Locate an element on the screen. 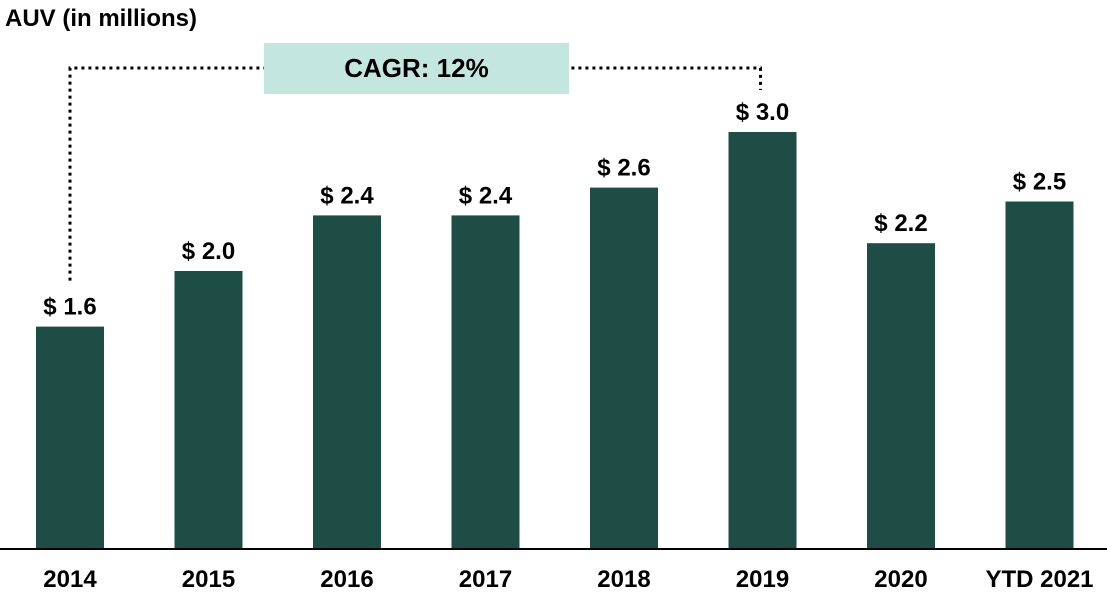  bar-ytd-2021 is located at coordinates (1039, 375).